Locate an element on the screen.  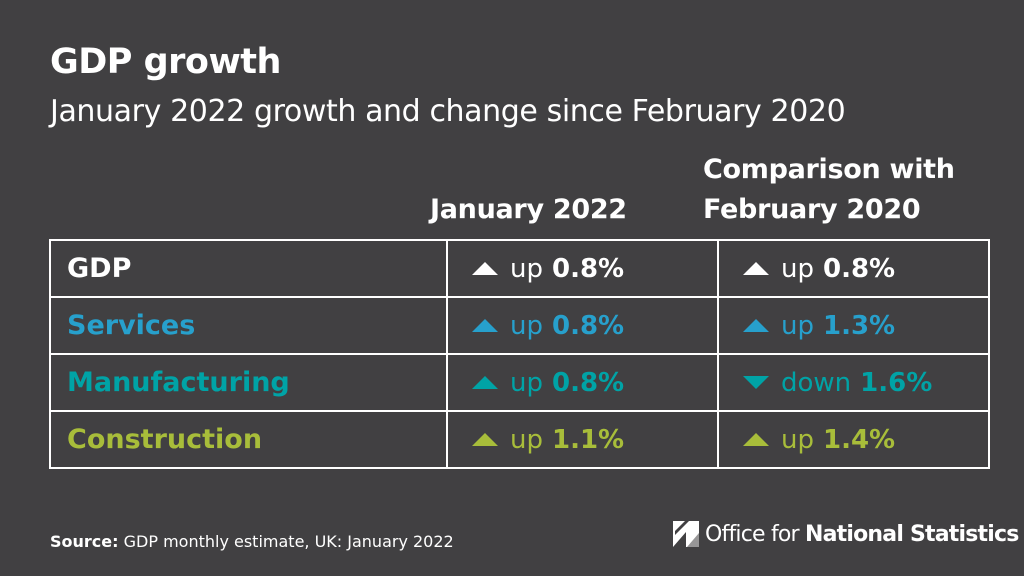
row-label: Manufacturing is located at coordinates (248, 382).